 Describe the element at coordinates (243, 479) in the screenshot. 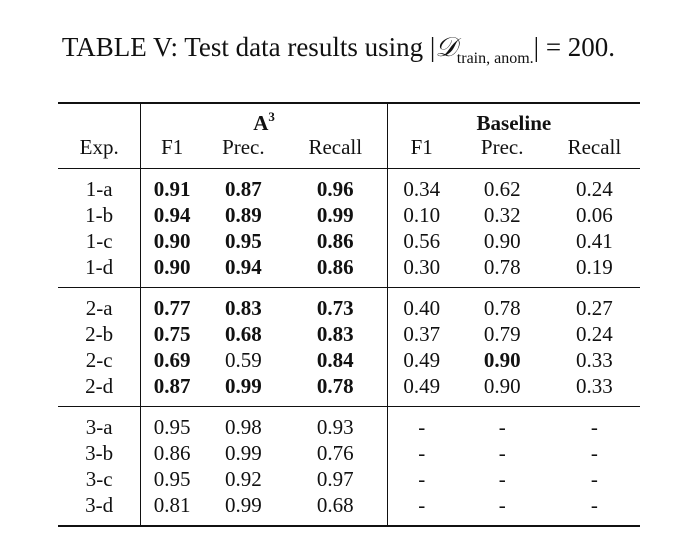

I see `cell-a3-prec: 0.92` at that location.